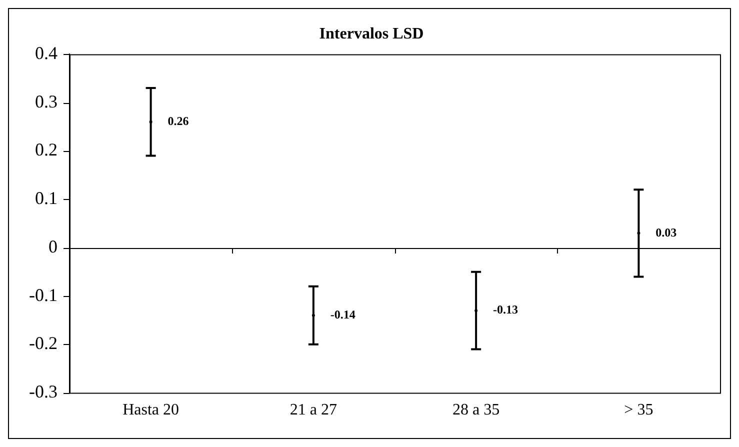 The image size is (739, 447). What do you see at coordinates (46, 150) in the screenshot?
I see `y-tick-label: 0.2` at bounding box center [46, 150].